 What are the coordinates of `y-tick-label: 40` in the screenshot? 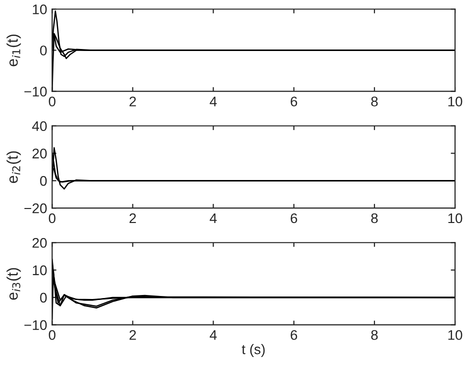 It's located at (39, 126).